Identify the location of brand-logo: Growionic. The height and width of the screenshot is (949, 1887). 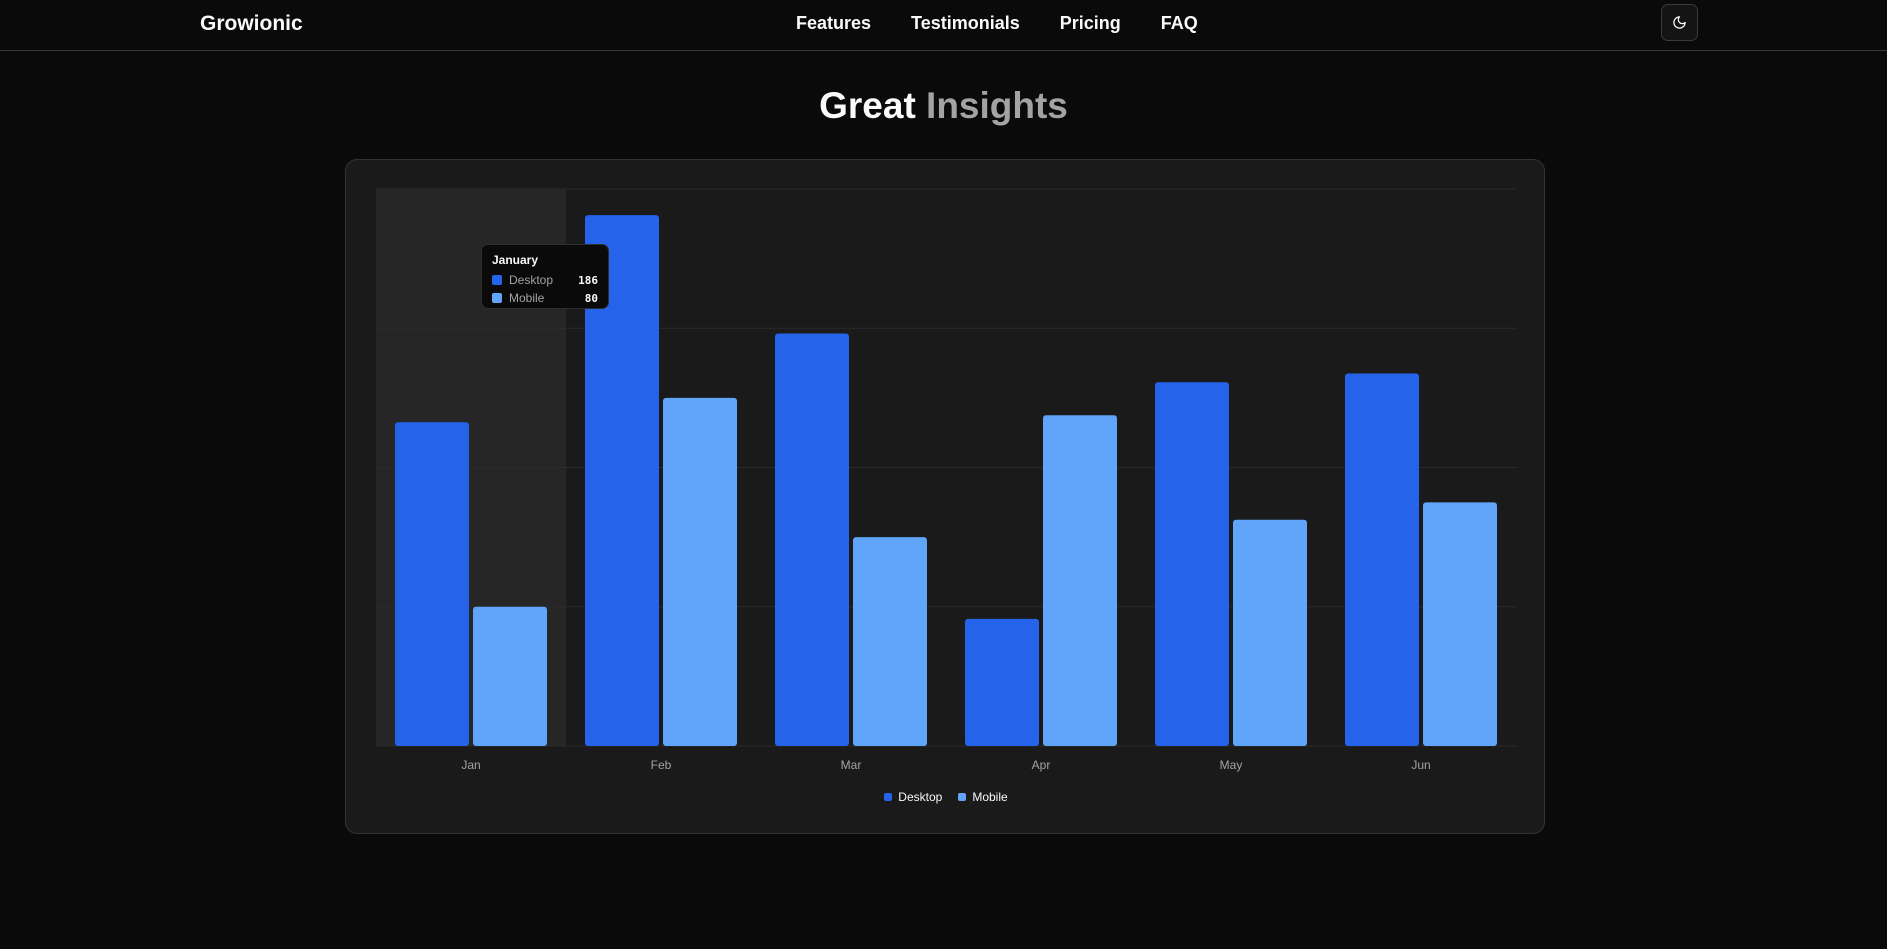
(251, 23).